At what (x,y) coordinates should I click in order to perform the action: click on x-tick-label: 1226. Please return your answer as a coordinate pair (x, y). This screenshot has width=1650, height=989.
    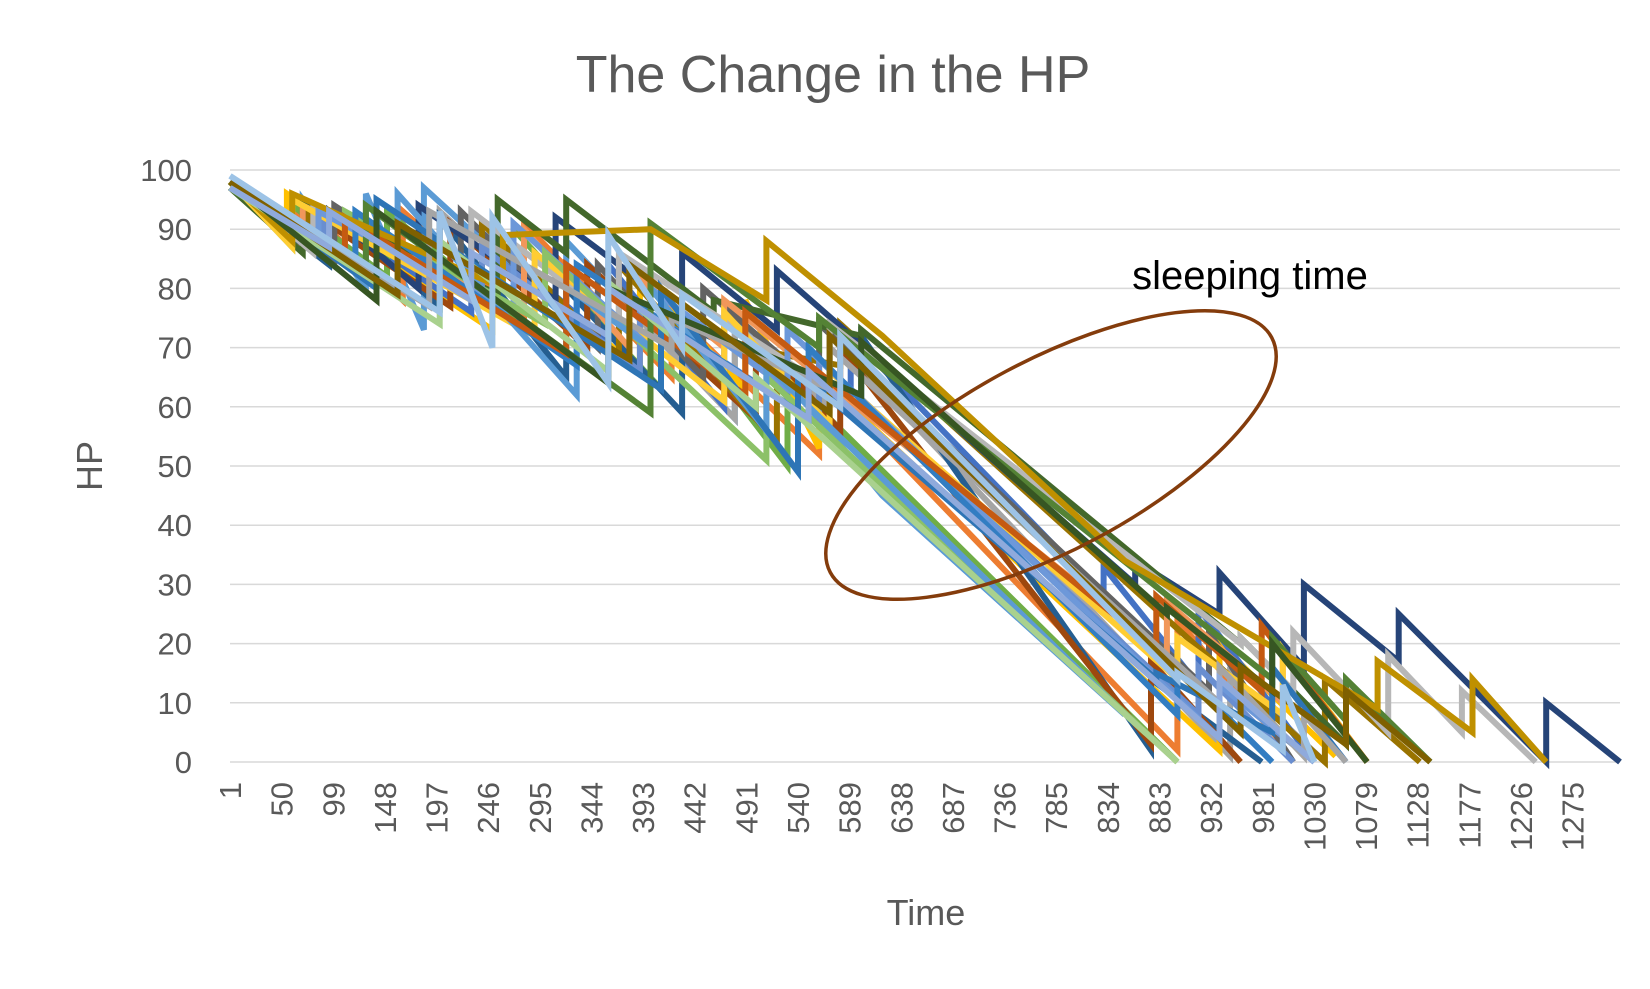
    Looking at the image, I should click on (1521, 816).